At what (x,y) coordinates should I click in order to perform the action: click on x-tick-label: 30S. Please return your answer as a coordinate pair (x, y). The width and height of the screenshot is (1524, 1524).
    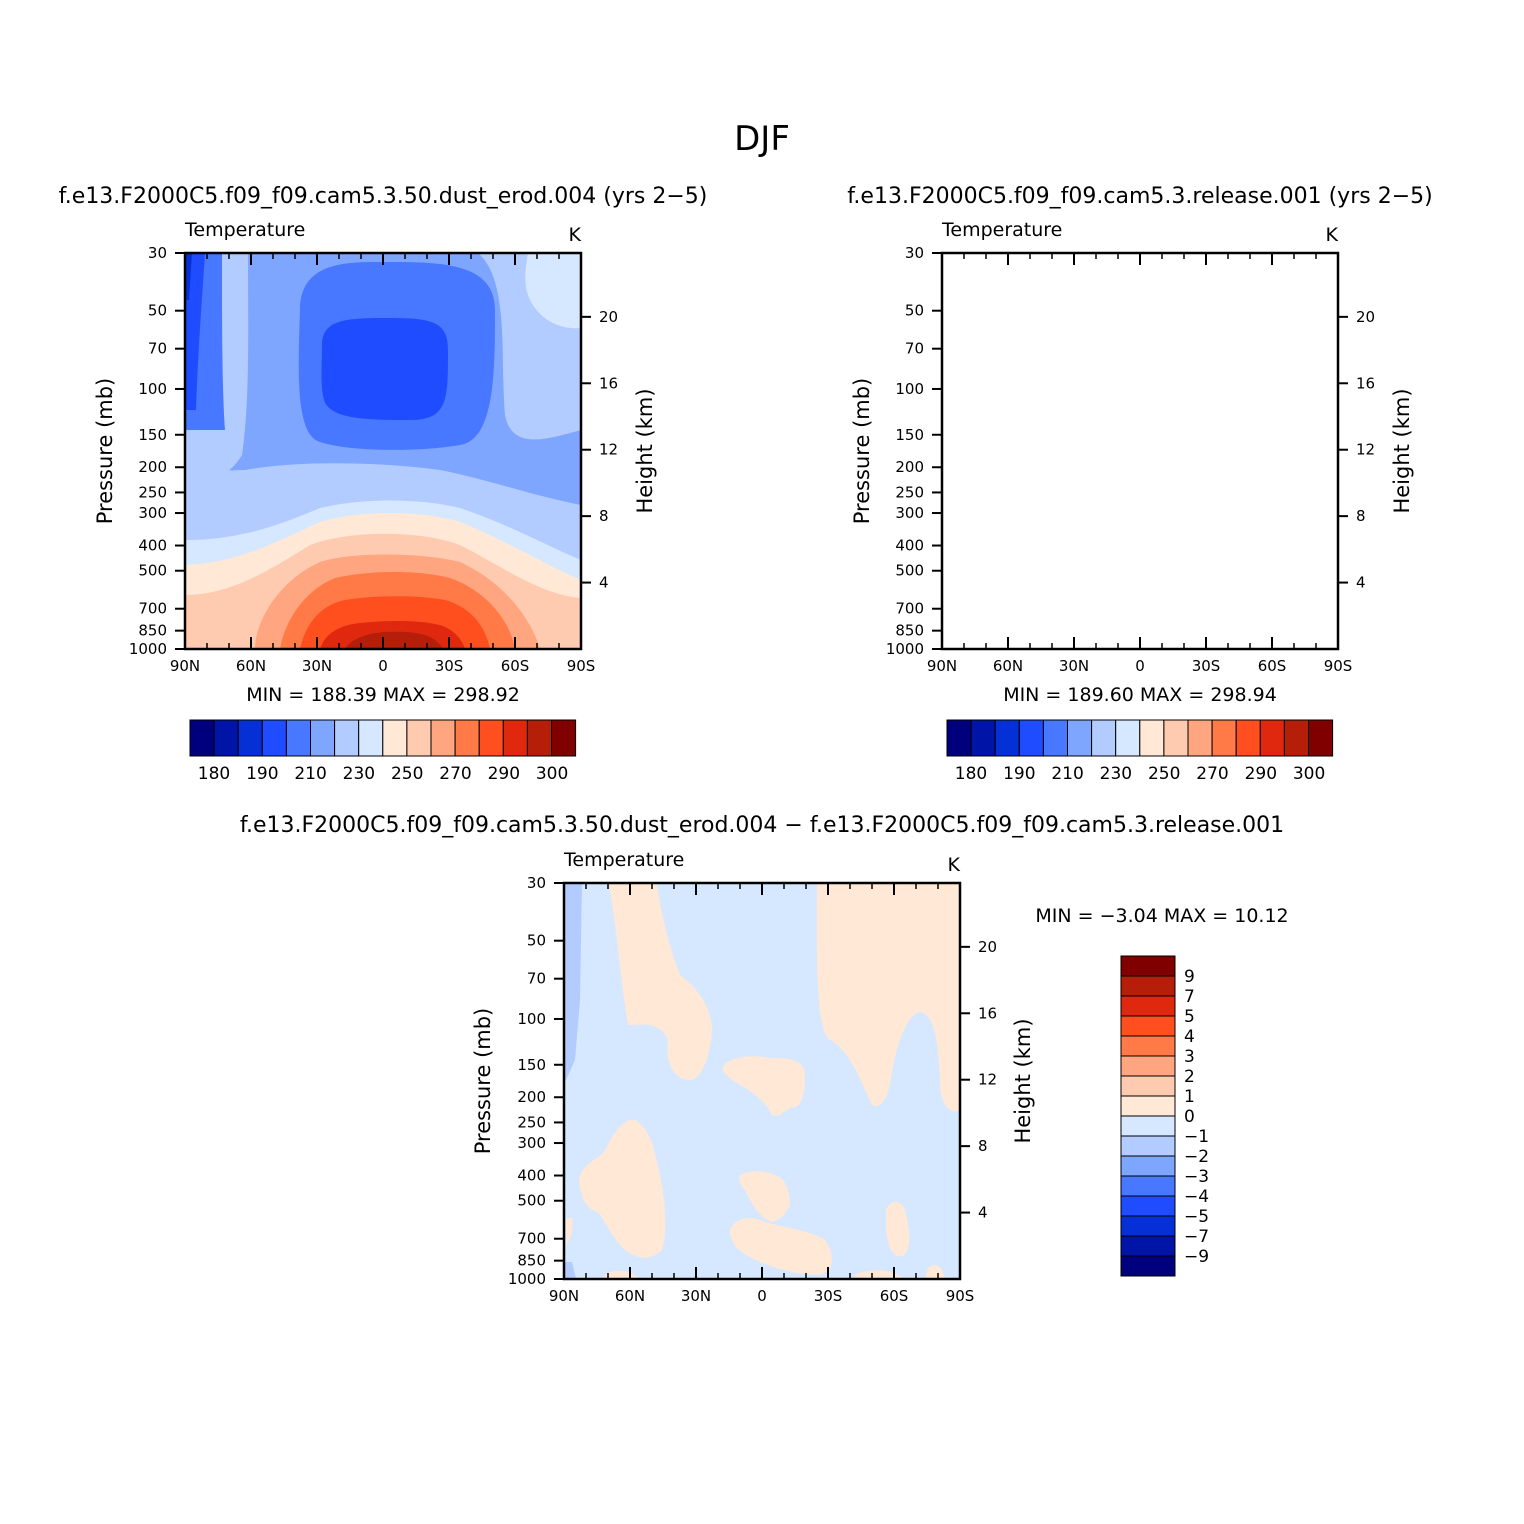
    Looking at the image, I should click on (1206, 666).